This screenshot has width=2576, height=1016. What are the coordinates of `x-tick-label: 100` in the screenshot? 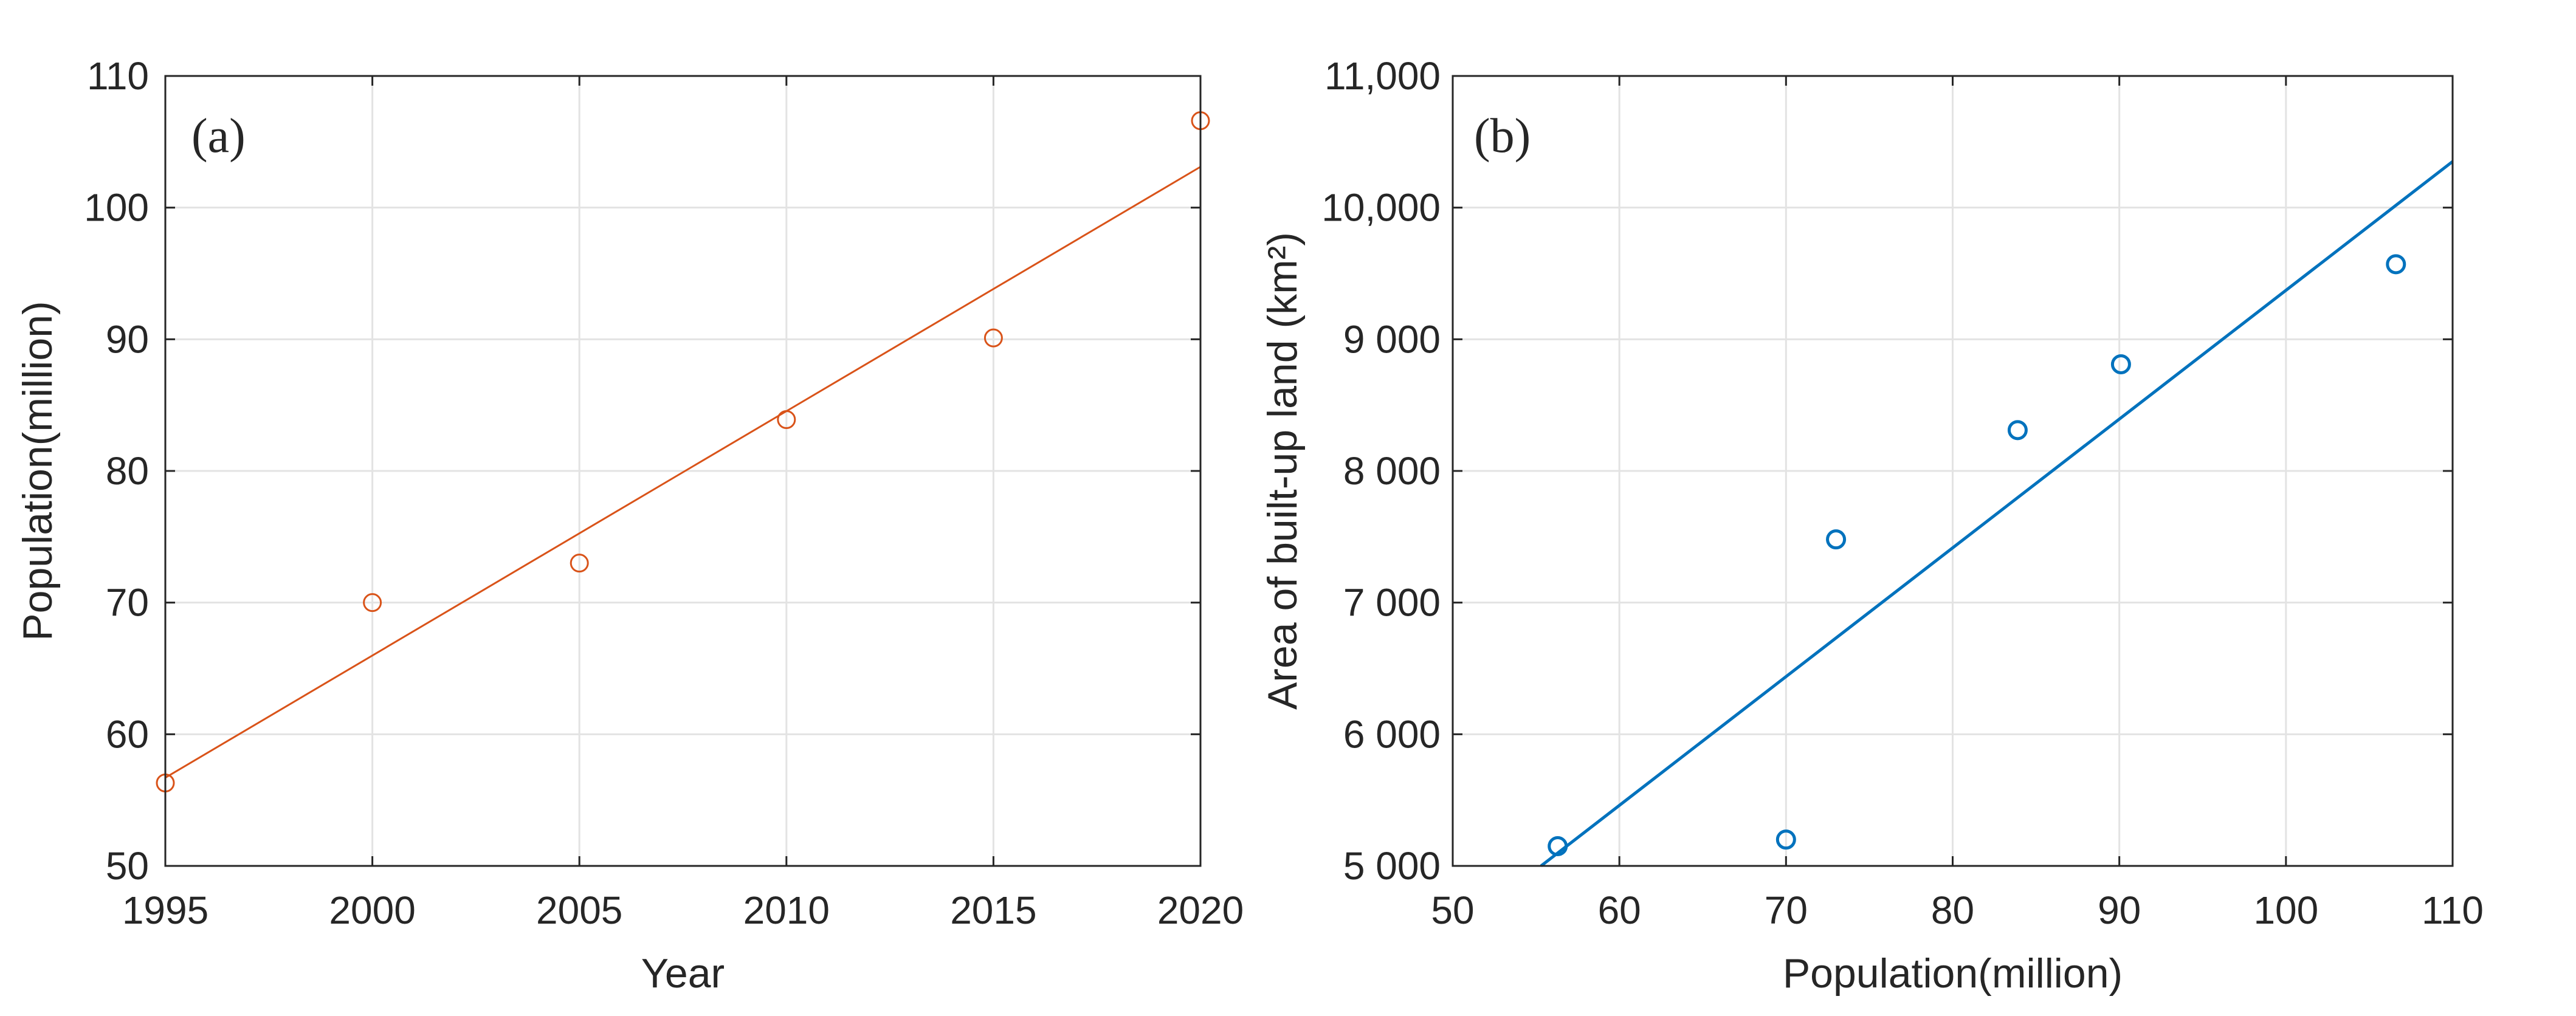 It's located at (2285, 910).